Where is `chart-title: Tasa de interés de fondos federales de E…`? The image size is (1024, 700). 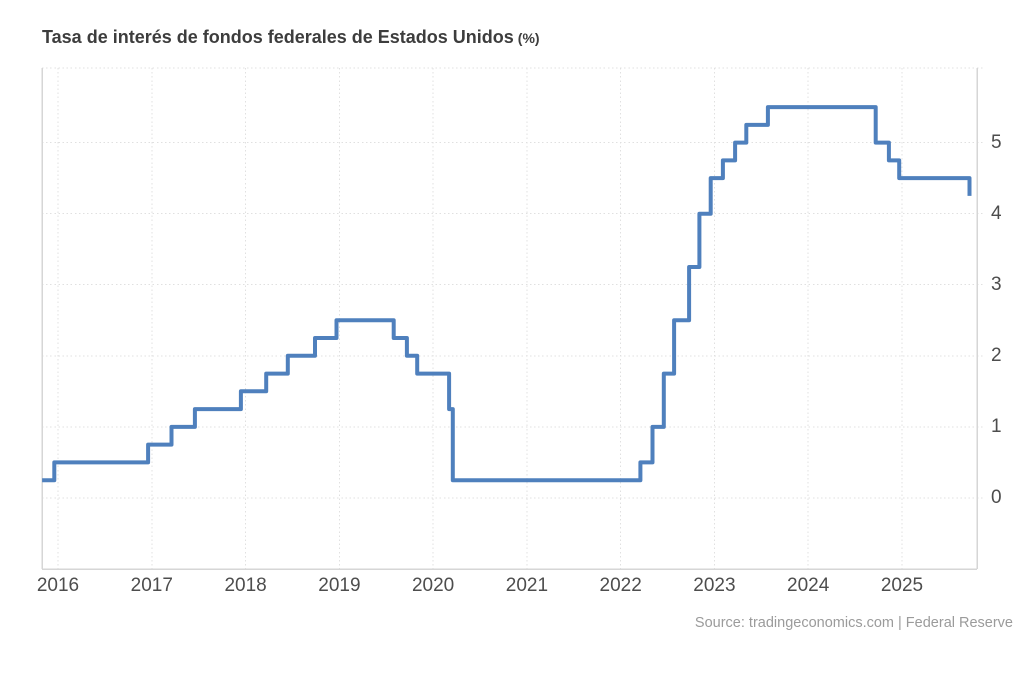
chart-title: Tasa de interés de fondos federales de E… is located at coordinates (291, 37).